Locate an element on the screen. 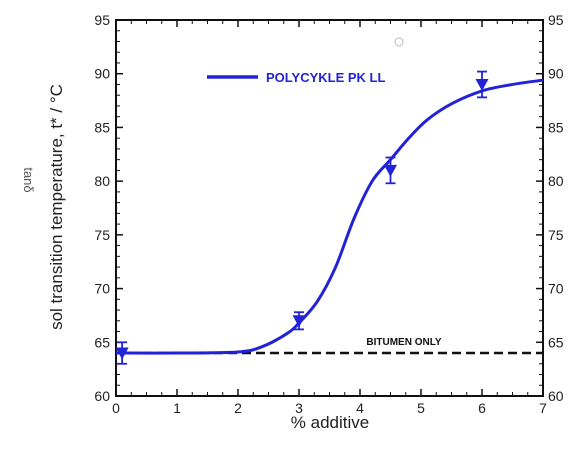  x-tick-label: 4 is located at coordinates (360, 408).